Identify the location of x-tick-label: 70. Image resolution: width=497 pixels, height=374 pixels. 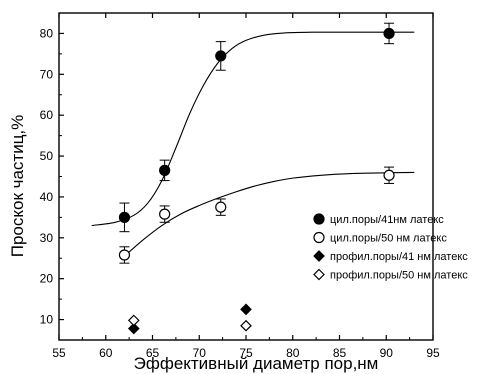
(200, 353).